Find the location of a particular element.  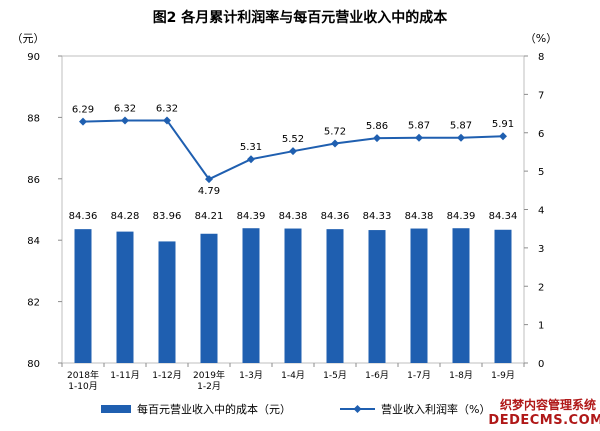

y-axis-left: 80 82 84 86 88 90 is located at coordinates (44, 211).